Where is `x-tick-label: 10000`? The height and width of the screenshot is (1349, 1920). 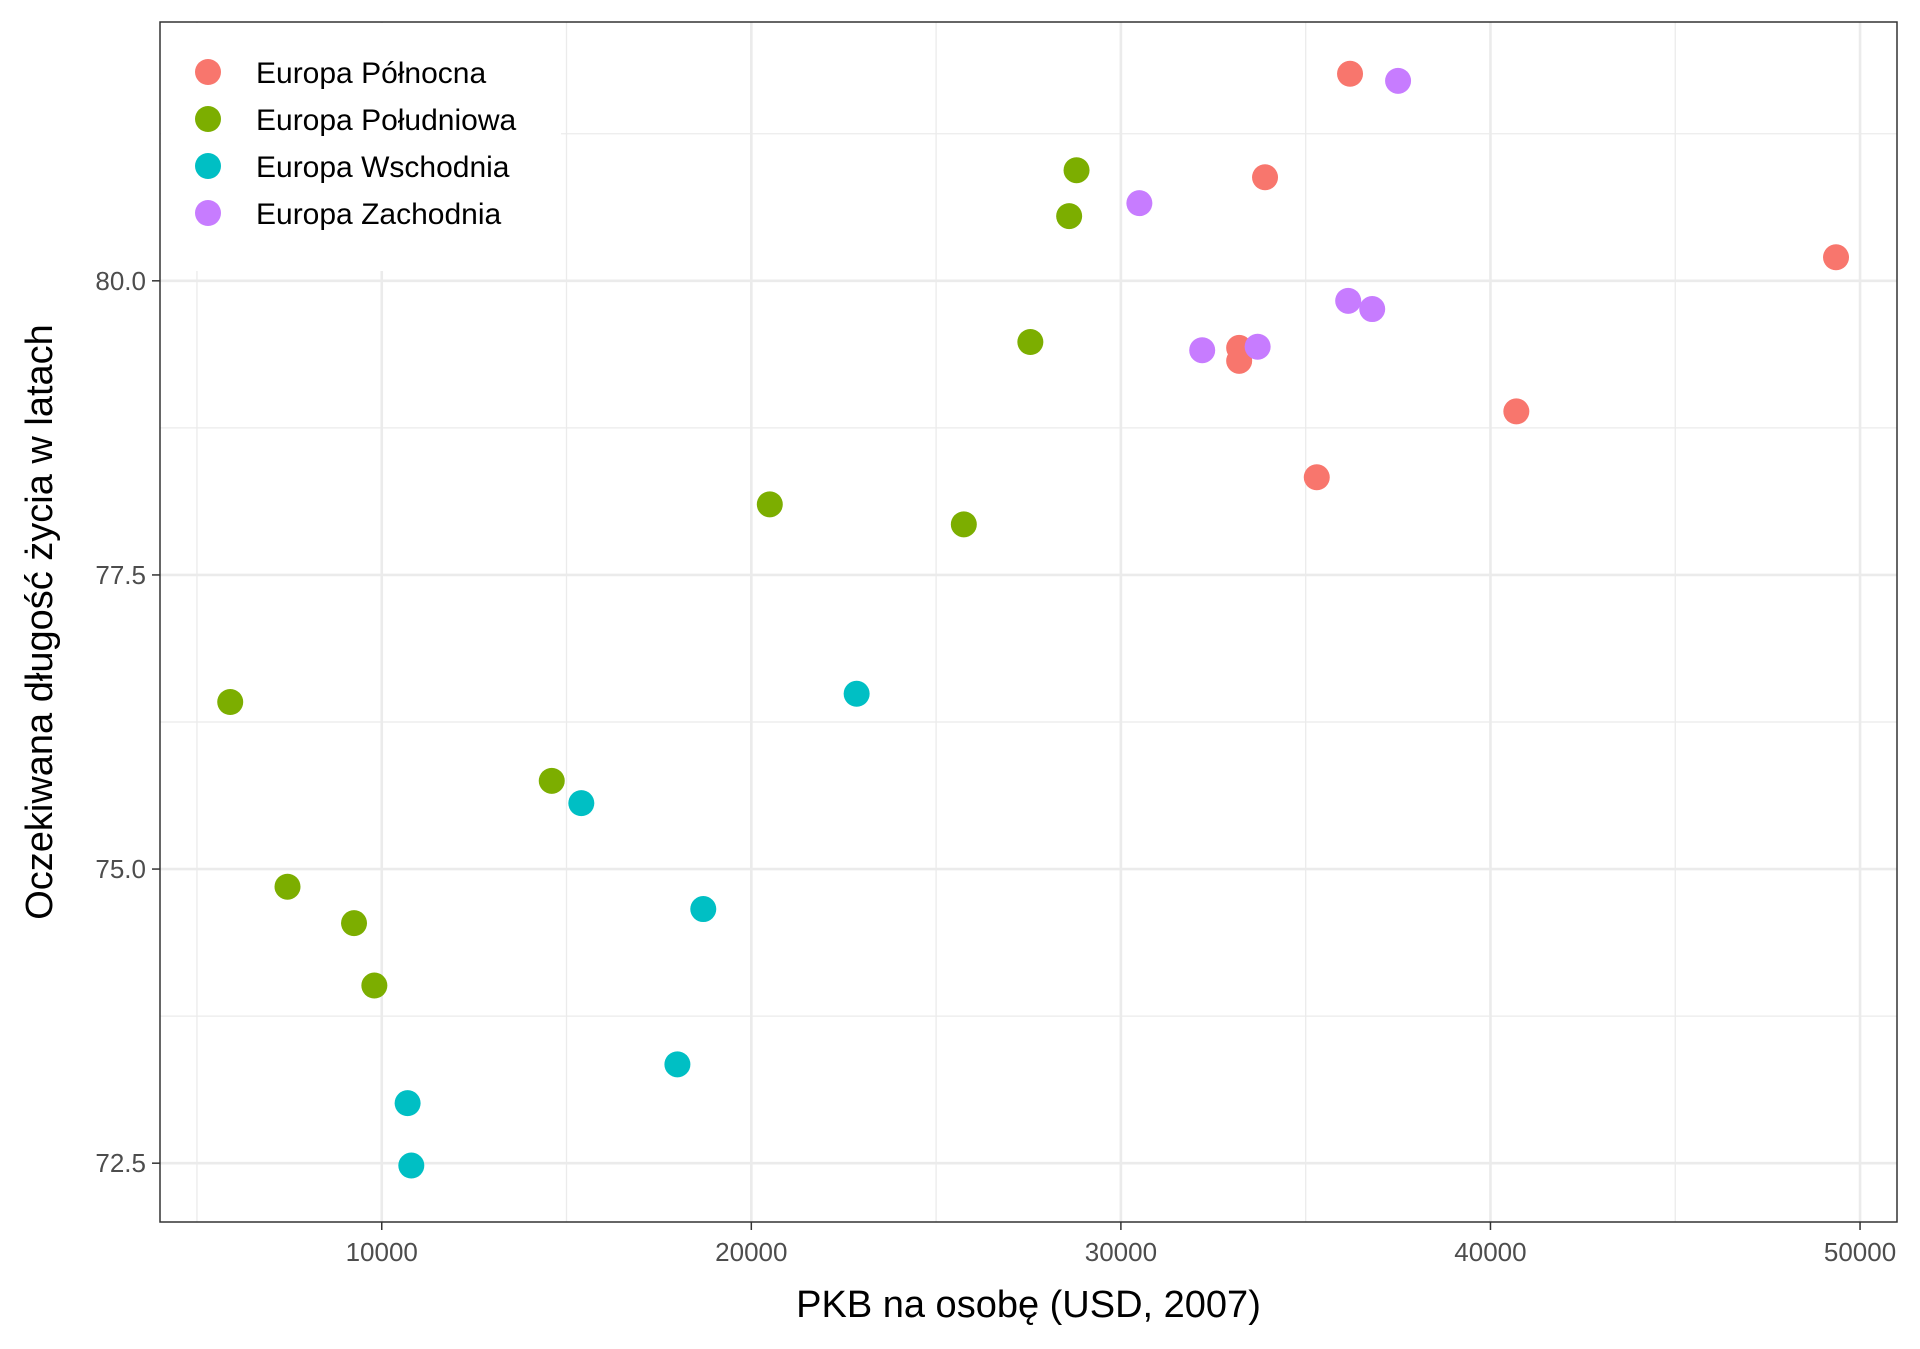
x-tick-label: 10000 is located at coordinates (382, 1252).